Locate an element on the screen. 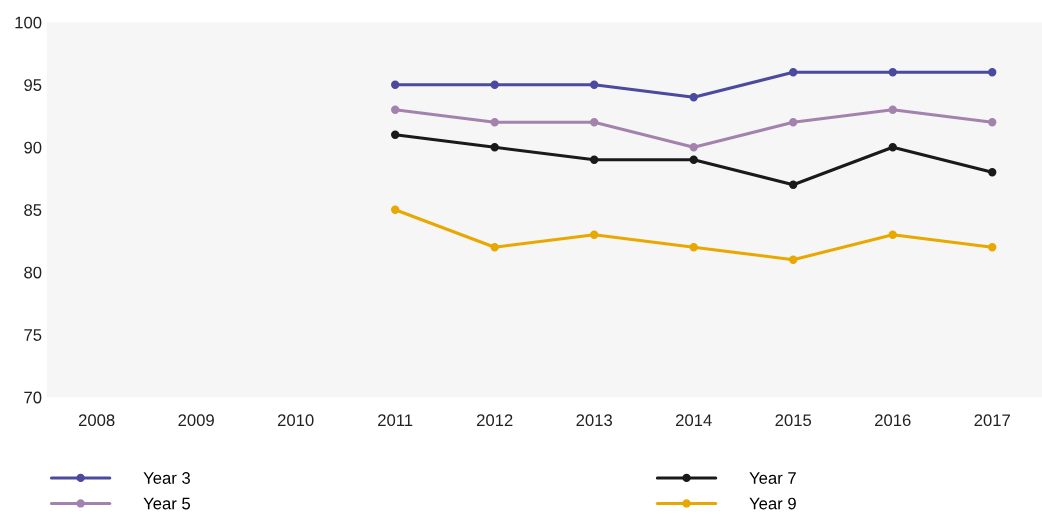  x-tick-label: 2017 is located at coordinates (992, 420).